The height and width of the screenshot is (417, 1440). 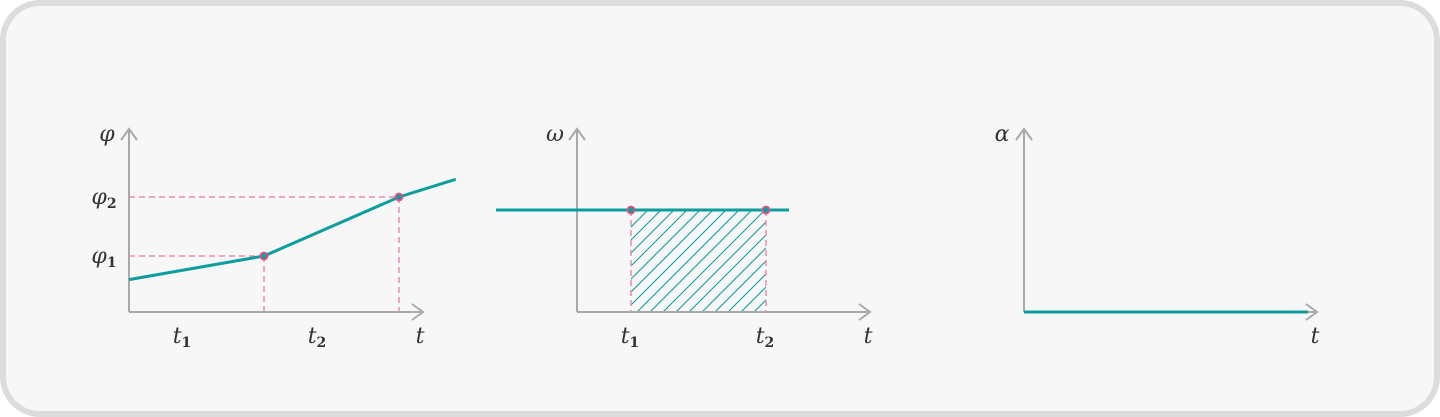 What do you see at coordinates (103, 198) in the screenshot?
I see `y-tick-phi2: φ2` at bounding box center [103, 198].